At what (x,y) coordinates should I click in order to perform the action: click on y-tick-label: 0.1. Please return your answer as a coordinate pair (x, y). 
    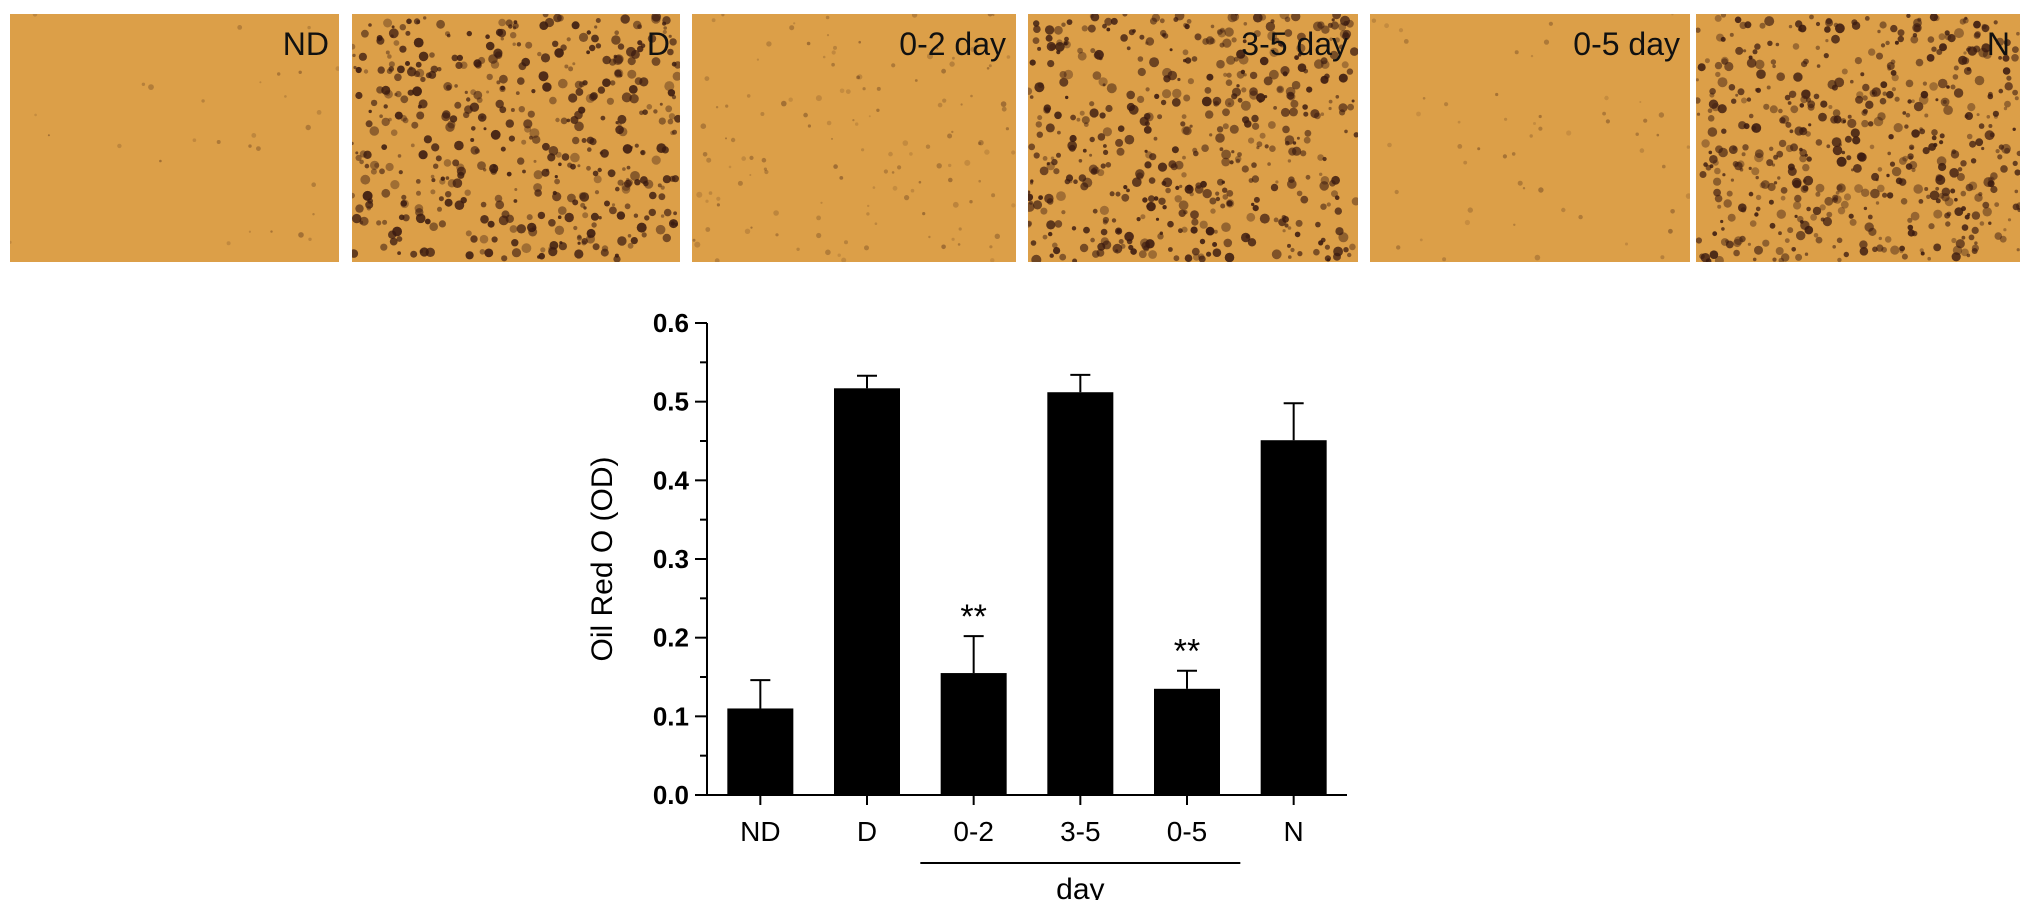
    Looking at the image, I should click on (671, 716).